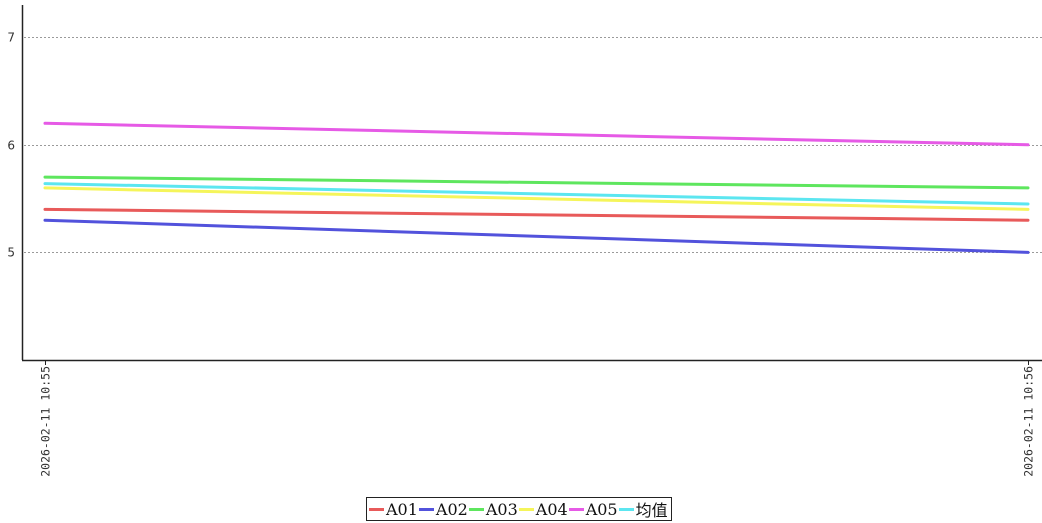  I want to click on legend: A01 A02 A03 A04 A05 均值, so click(519, 509).